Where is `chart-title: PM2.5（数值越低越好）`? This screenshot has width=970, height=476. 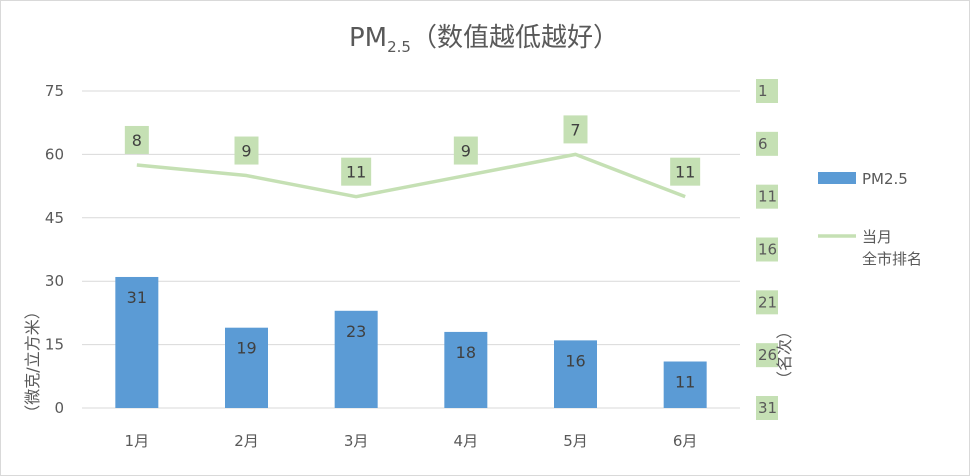 chart-title: PM2.5（数值越低越好） is located at coordinates (484, 39).